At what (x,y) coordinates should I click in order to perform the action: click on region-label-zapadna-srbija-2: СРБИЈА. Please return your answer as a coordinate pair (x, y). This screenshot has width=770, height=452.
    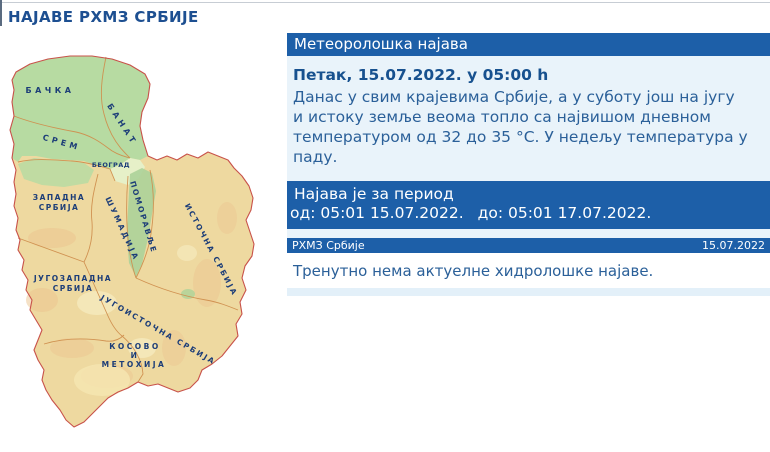
    Looking at the image, I should click on (59, 207).